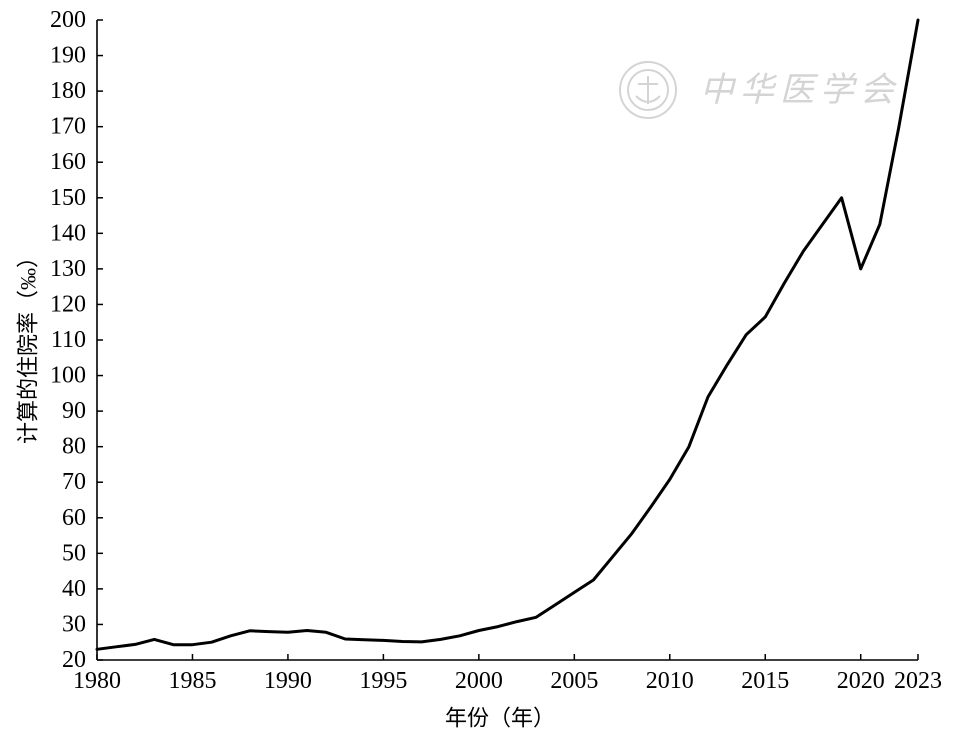 The width and height of the screenshot is (962, 739). What do you see at coordinates (68, 127) in the screenshot?
I see `y-tick-label: 170` at bounding box center [68, 127].